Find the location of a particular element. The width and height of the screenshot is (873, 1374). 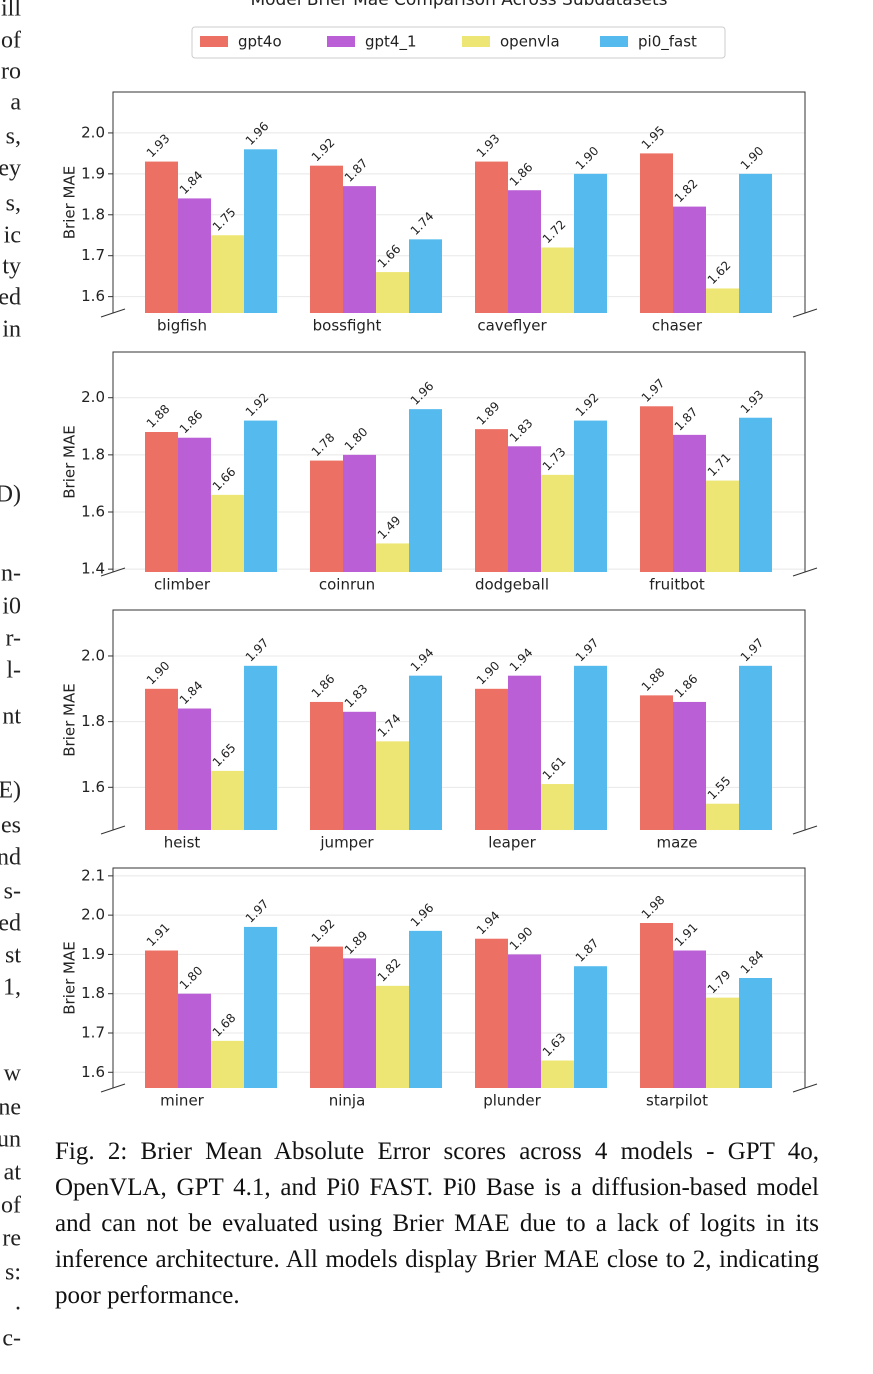

value-label: 1.92 is located at coordinates (587, 404).